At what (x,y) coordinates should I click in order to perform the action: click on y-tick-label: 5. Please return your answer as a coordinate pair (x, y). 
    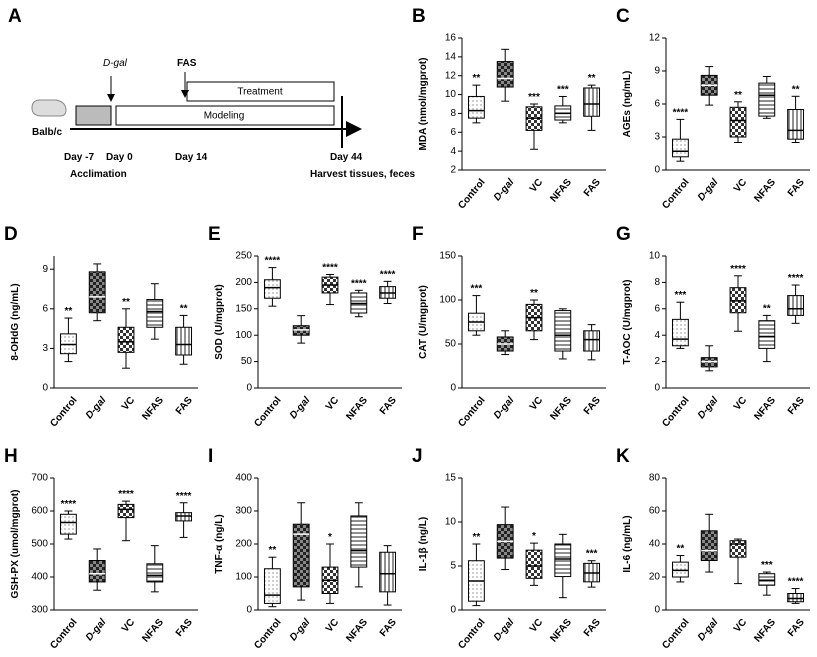
    Looking at the image, I should click on (453, 566).